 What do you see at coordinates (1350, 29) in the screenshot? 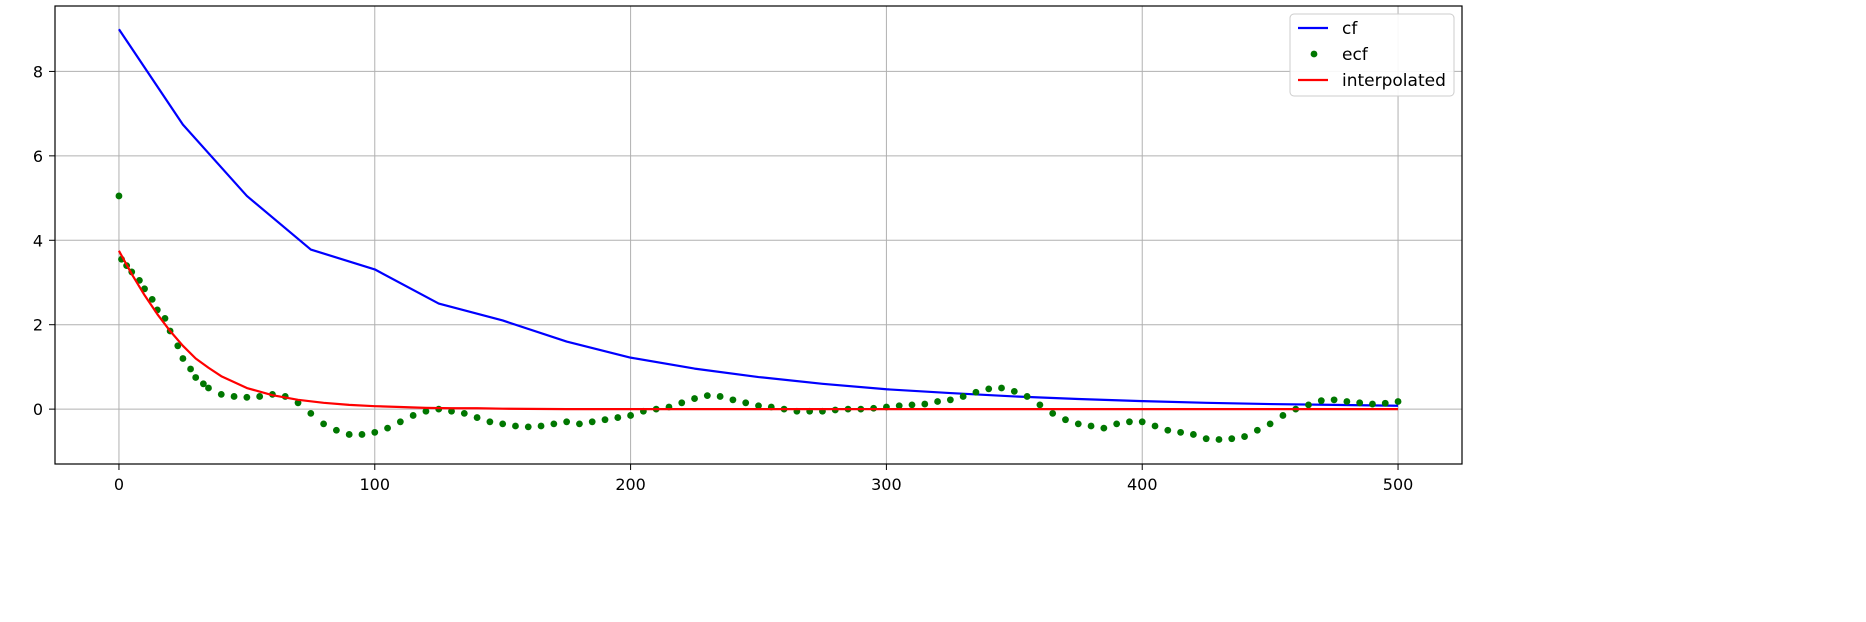
I see `legend-label-cf: cf` at bounding box center [1350, 29].